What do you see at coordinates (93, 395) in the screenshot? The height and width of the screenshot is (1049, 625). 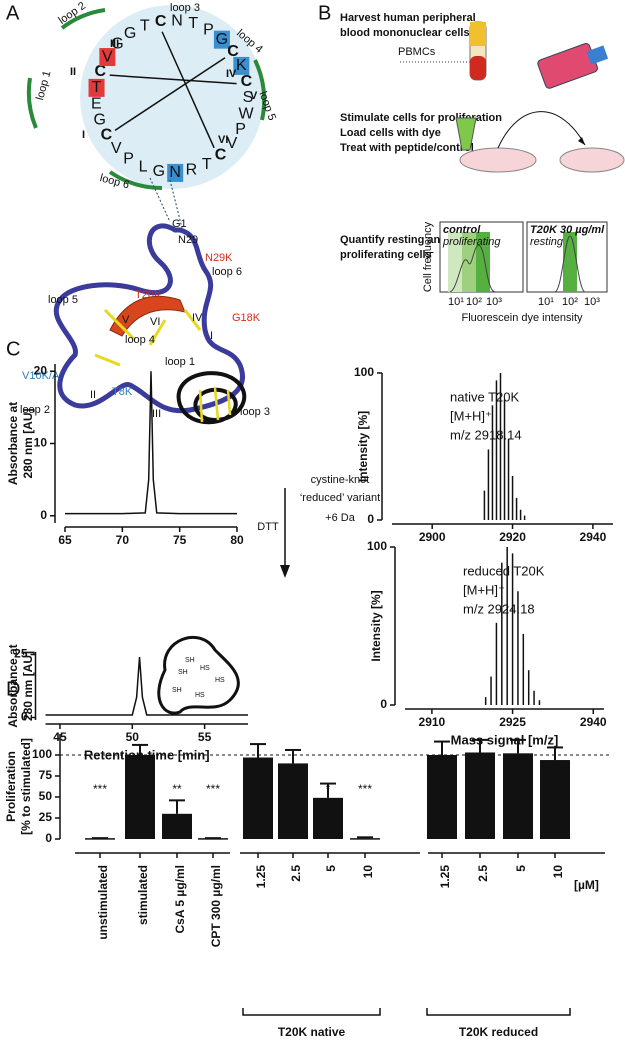 I see `structure-label: II` at bounding box center [93, 395].